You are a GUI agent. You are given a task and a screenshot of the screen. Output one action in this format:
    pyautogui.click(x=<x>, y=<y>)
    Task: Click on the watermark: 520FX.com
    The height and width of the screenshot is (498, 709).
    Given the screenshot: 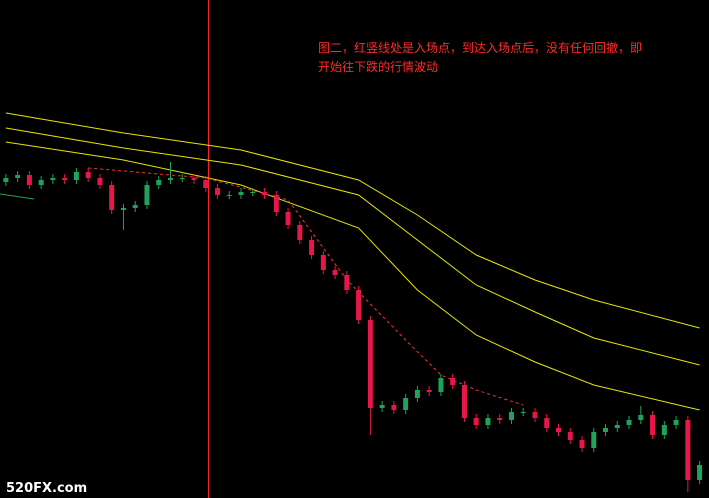 What is the action you would take?
    pyautogui.click(x=46, y=488)
    